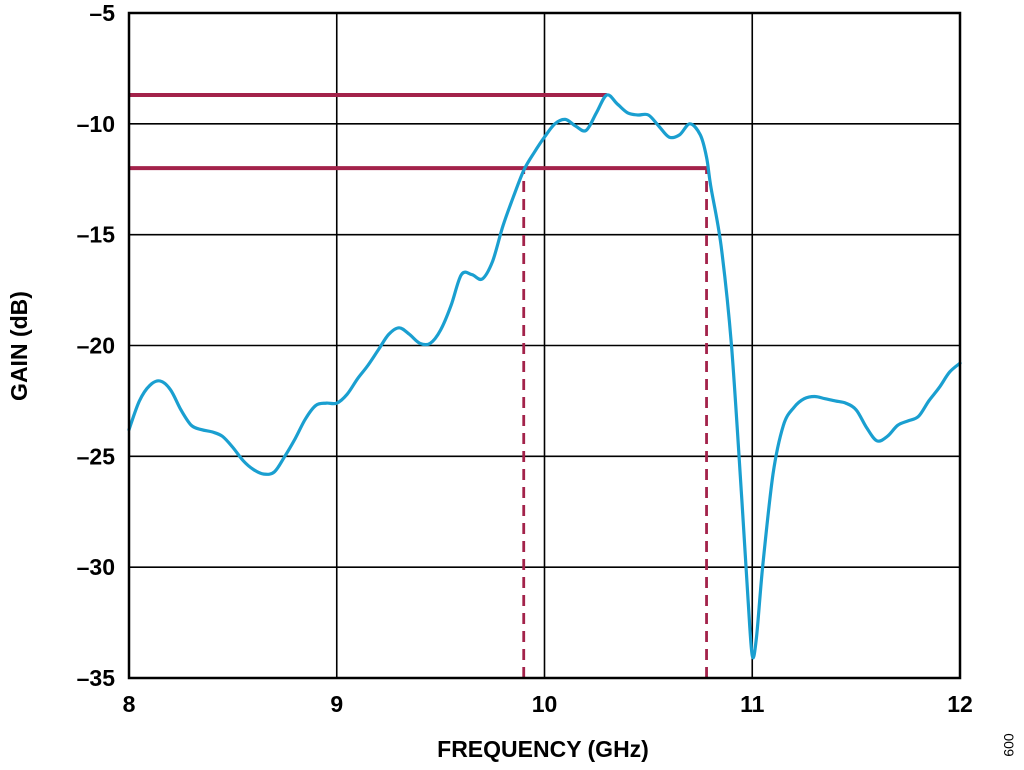 The height and width of the screenshot is (770, 1024). Describe the element at coordinates (96, 235) in the screenshot. I see `y-tick-label: –15` at that location.